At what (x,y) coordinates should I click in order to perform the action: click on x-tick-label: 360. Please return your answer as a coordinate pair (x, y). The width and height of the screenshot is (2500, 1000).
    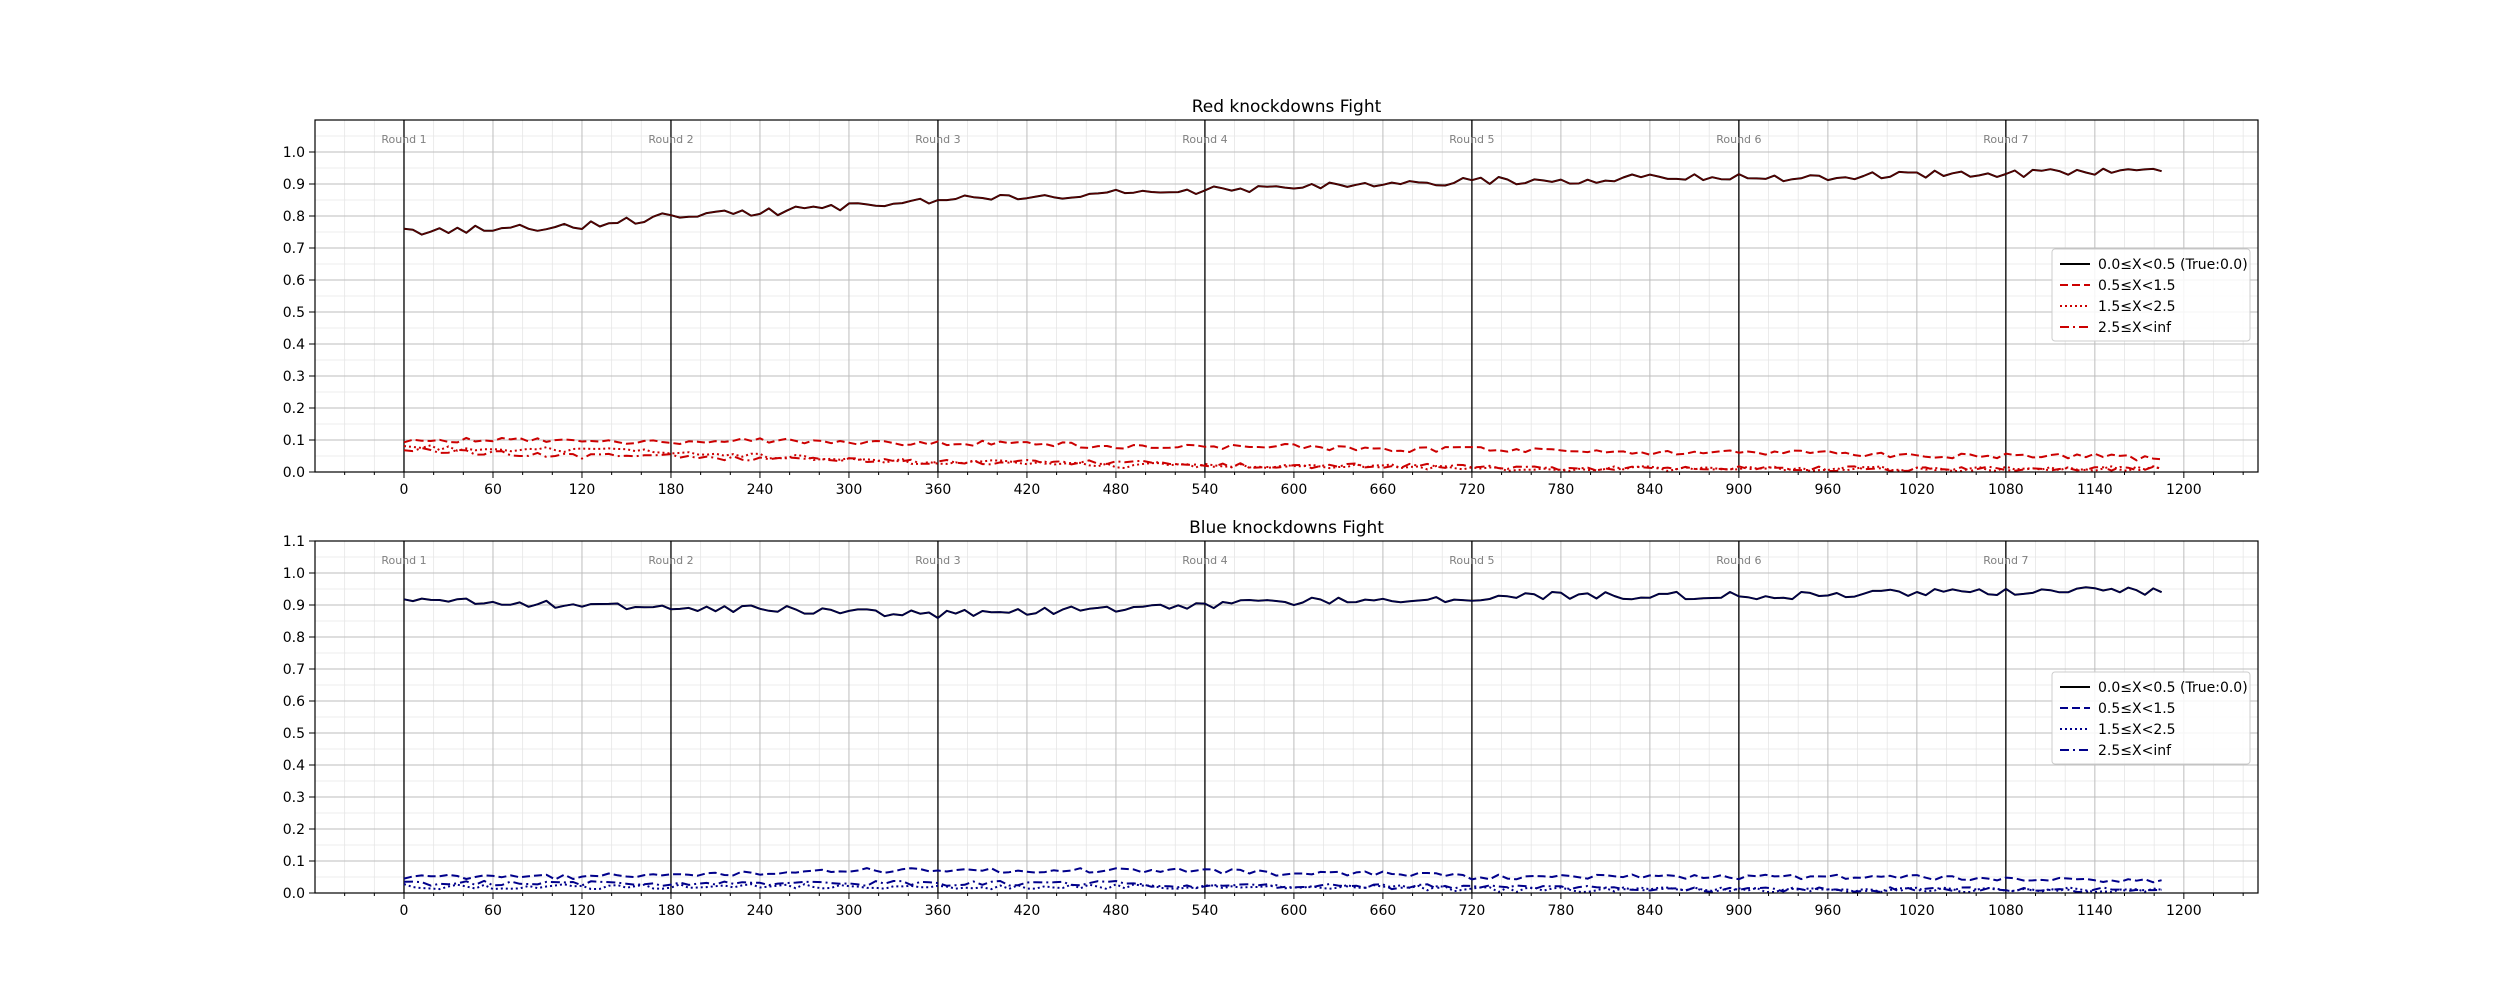
    Looking at the image, I should click on (938, 490).